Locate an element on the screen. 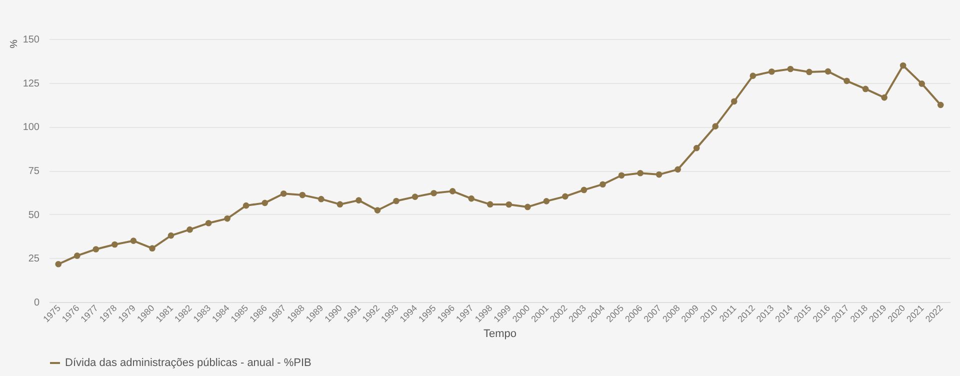 This screenshot has height=376, width=960. x-axis-title: Tempo is located at coordinates (500, 334).